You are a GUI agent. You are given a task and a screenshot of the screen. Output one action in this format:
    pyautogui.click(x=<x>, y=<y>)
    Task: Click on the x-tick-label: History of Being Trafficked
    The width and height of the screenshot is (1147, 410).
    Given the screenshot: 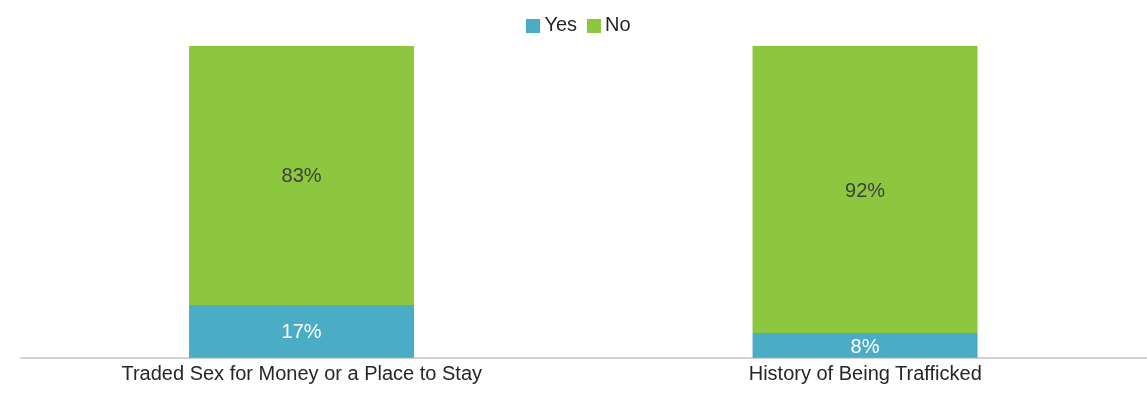 What is the action you would take?
    pyautogui.click(x=865, y=373)
    